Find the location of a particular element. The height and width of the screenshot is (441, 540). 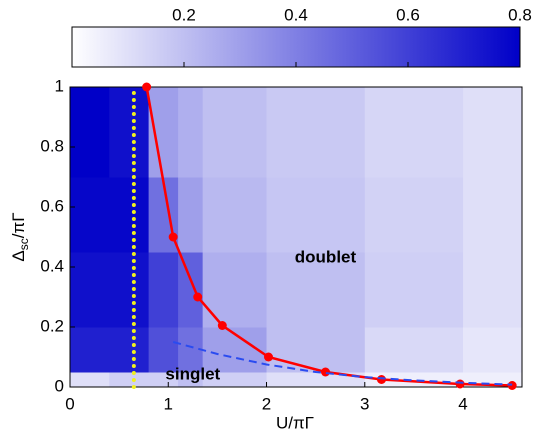

y-tick-label: 0 is located at coordinates (59, 385).